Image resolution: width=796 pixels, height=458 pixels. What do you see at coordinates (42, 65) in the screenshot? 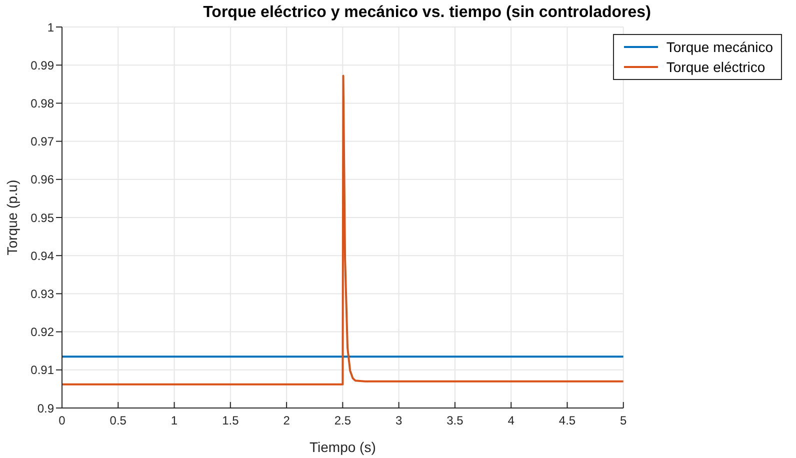
I see `y-tick-label: 0.99` at bounding box center [42, 65].